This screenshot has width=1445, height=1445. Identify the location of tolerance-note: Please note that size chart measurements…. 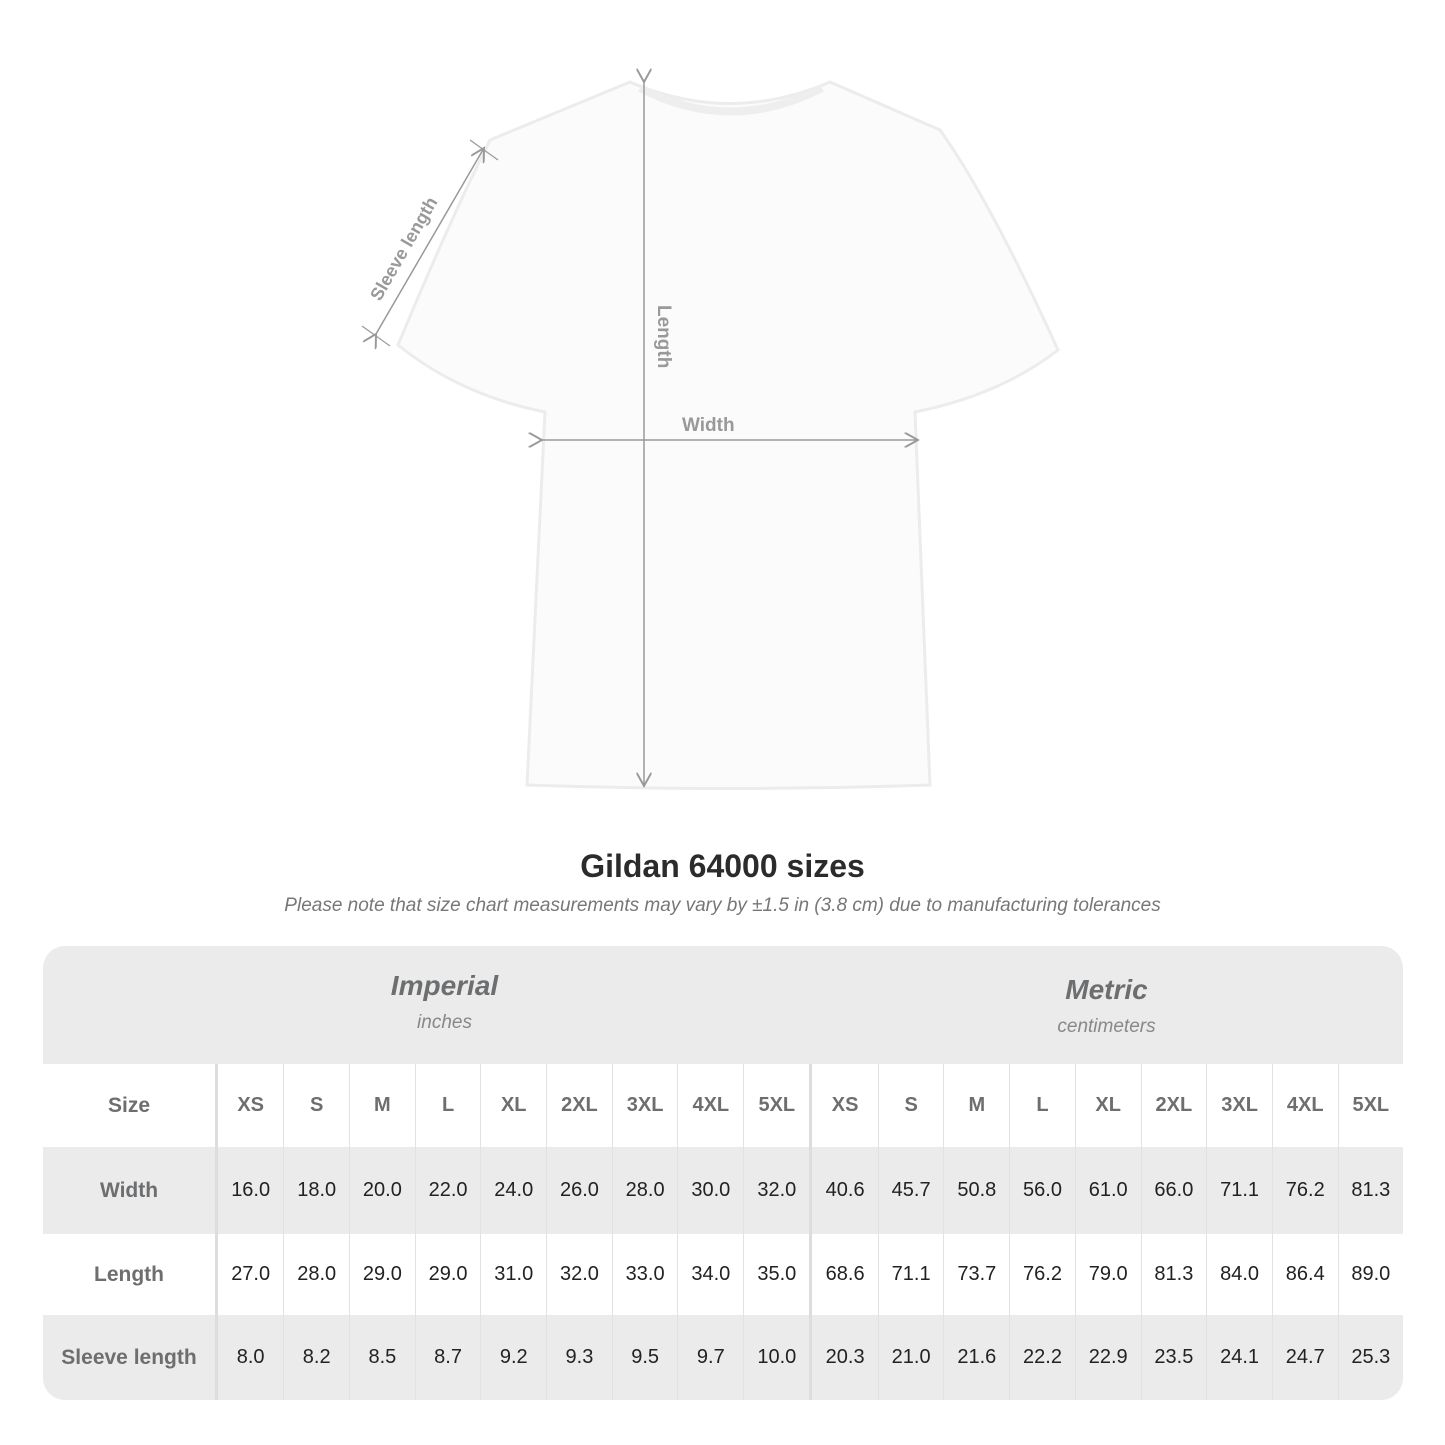
(722, 905).